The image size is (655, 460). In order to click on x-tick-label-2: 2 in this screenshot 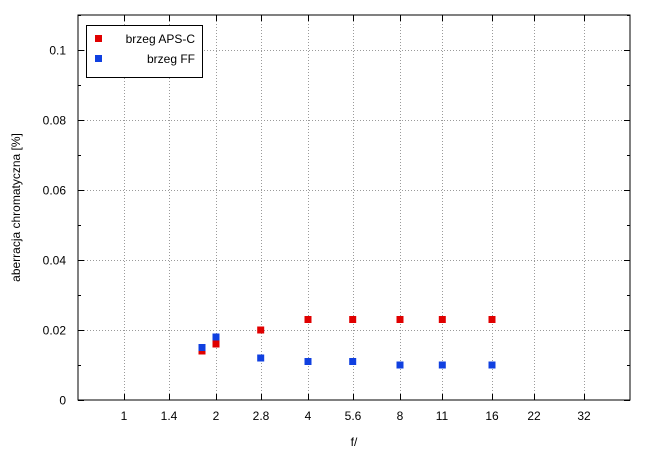, I will do `click(216, 416)`.